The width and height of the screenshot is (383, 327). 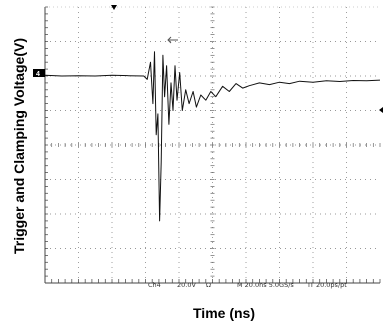 What do you see at coordinates (19, 146) in the screenshot?
I see `y-axis-label: Trigger and Clamping Voltage(V)` at bounding box center [19, 146].